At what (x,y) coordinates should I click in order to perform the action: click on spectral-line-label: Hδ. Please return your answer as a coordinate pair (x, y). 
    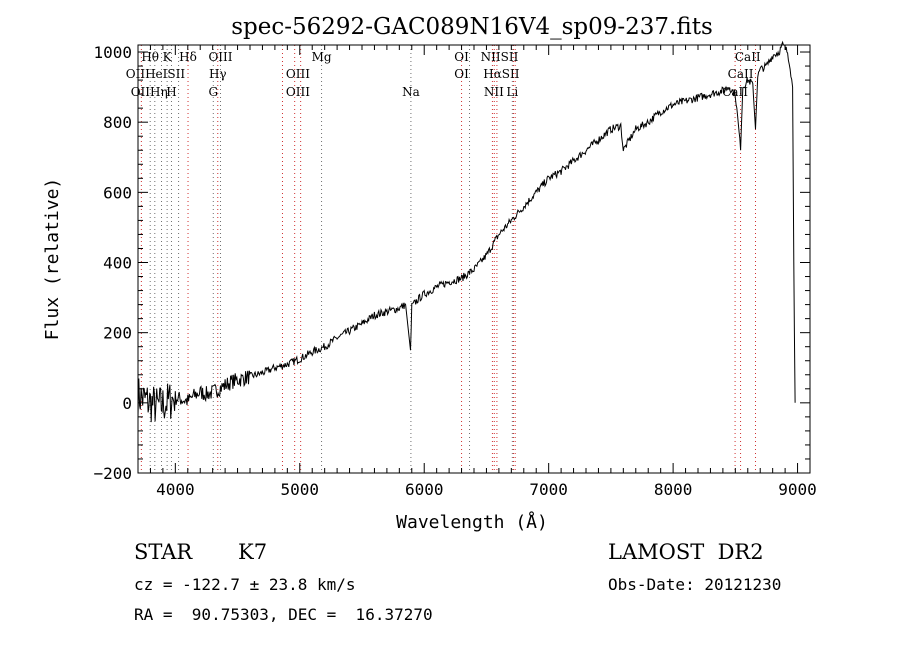
    Looking at the image, I should click on (188, 57).